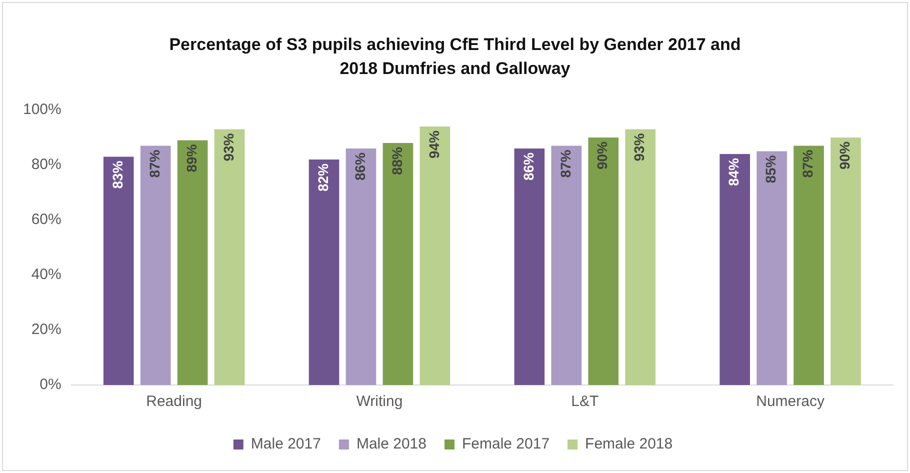  I want to click on legend-label: Female 2017, so click(506, 444).